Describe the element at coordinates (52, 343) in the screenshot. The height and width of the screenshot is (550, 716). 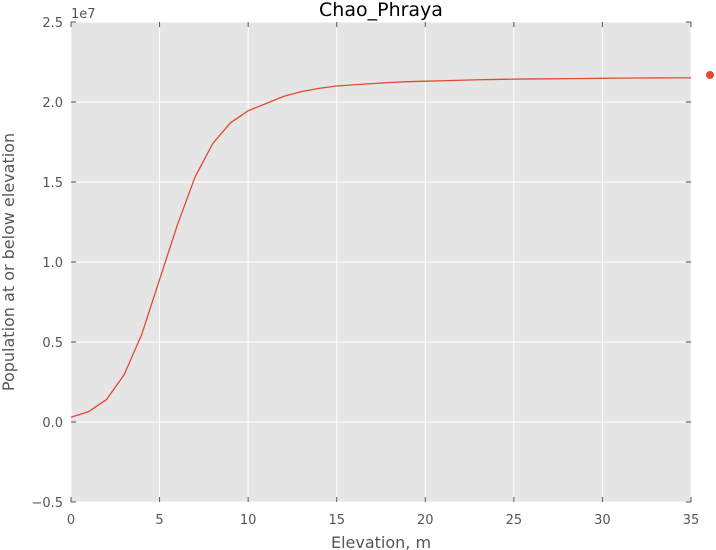
I see `y-tick-label: 0.5` at that location.